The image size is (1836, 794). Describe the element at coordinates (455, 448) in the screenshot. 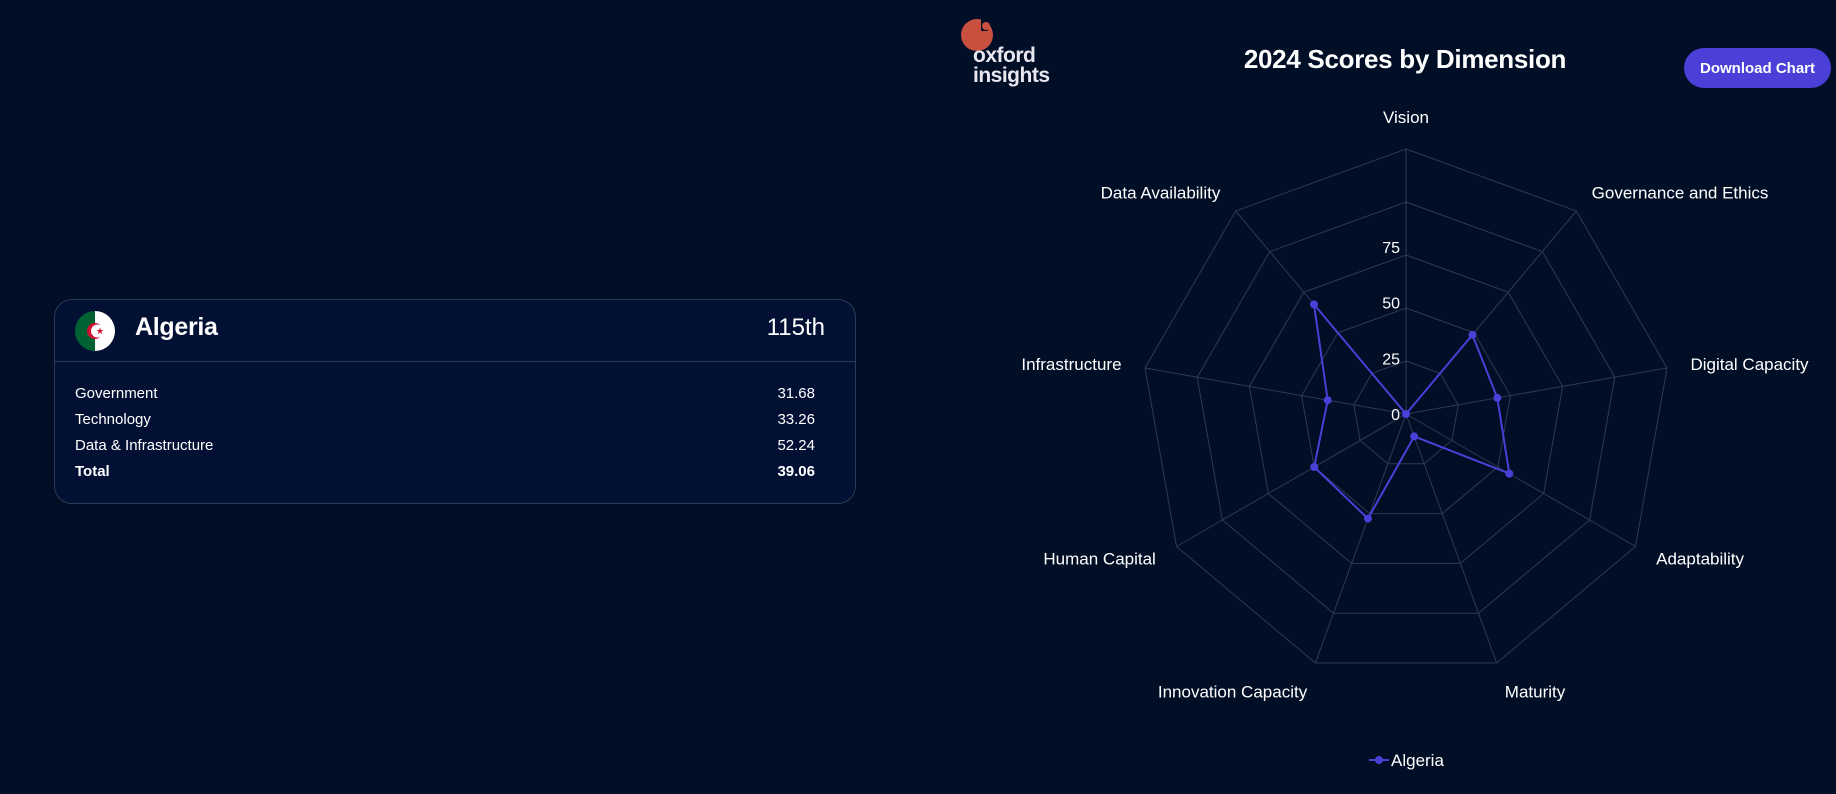

I see `score-row-data-infrastructure: Data & Infrastructure 52.24` at that location.